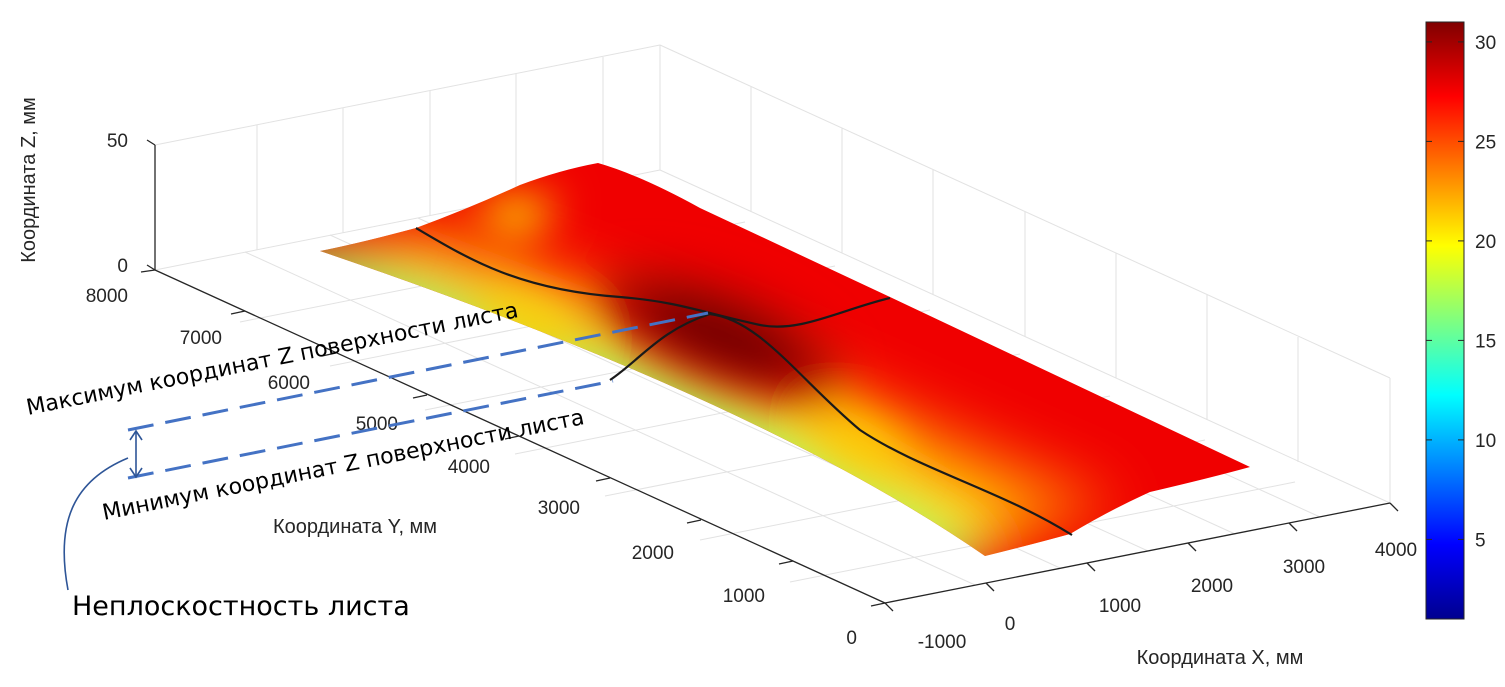 The width and height of the screenshot is (1505, 687). Describe the element at coordinates (1212, 586) in the screenshot. I see `x-tick-label: 2000` at that location.